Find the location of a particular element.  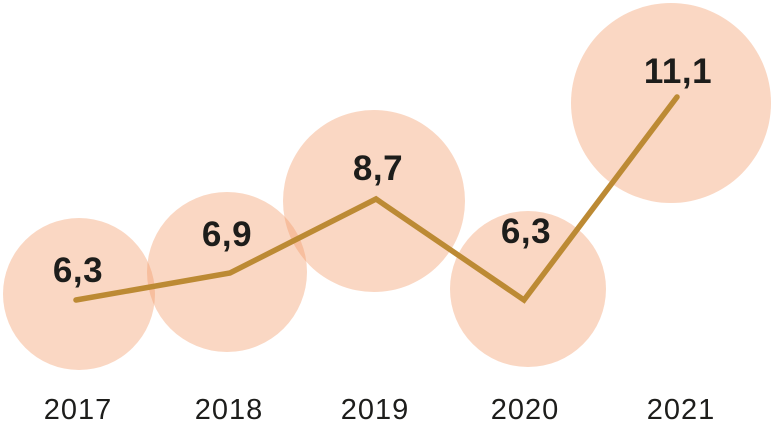

bubble-2017 is located at coordinates (79, 294).